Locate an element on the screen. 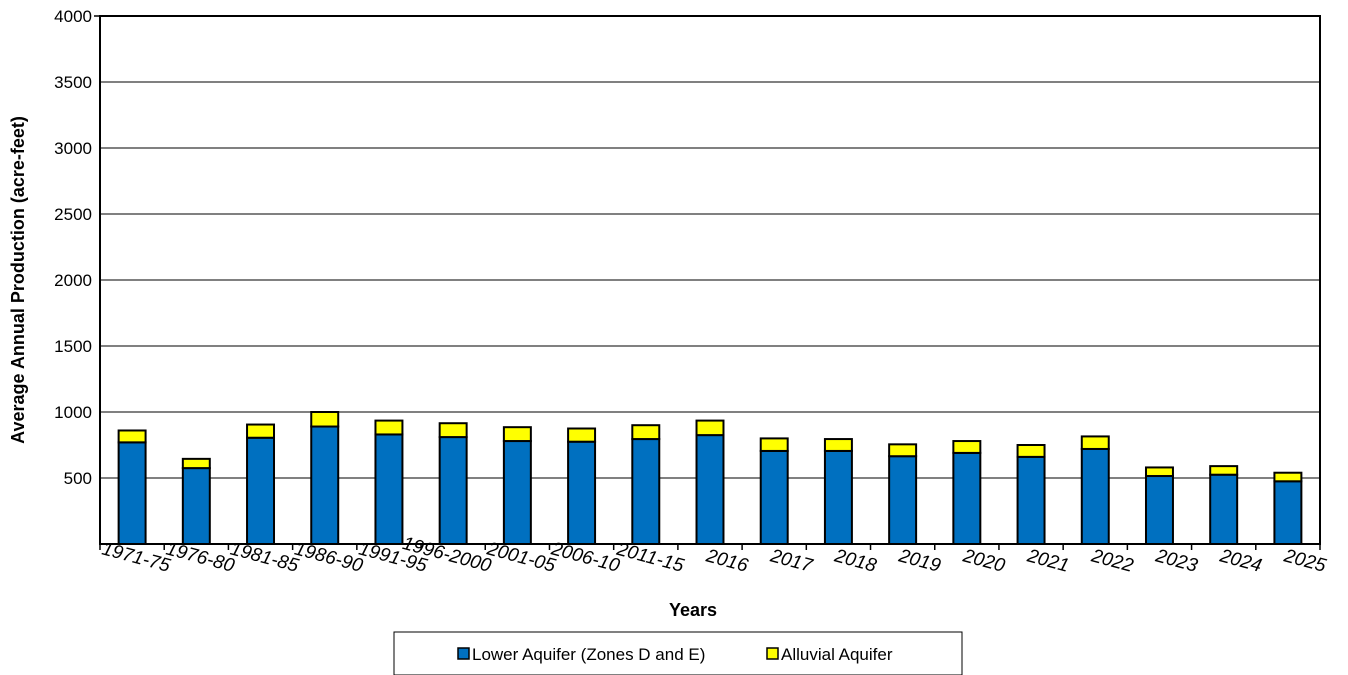 The width and height of the screenshot is (1348, 675). bar-alluvial-aquifer-2019 is located at coordinates (903, 450).